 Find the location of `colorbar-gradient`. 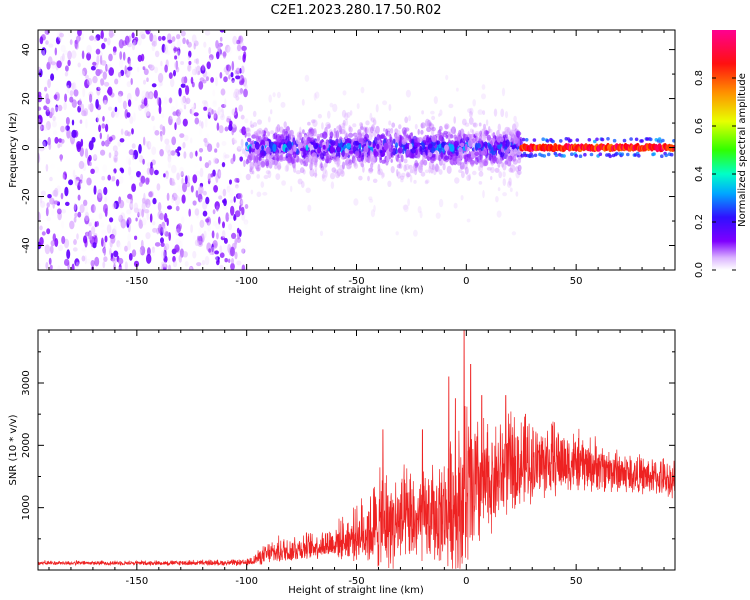

colorbar-gradient is located at coordinates (724, 150).